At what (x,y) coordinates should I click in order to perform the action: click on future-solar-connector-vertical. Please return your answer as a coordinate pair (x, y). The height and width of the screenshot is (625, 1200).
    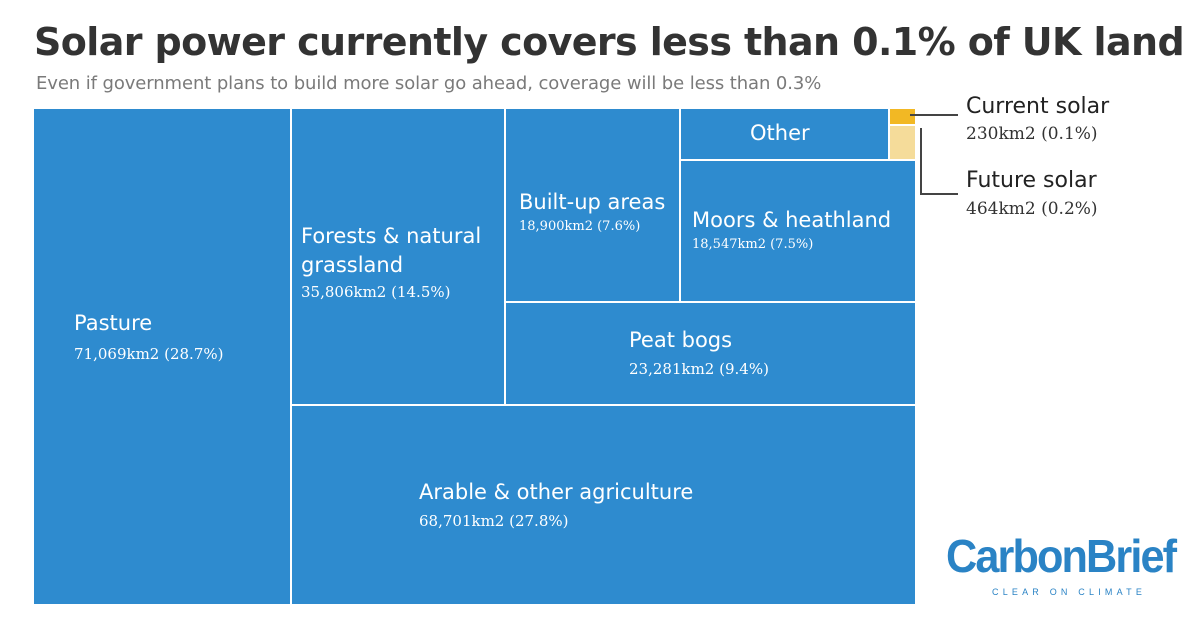
    Looking at the image, I should click on (921, 161).